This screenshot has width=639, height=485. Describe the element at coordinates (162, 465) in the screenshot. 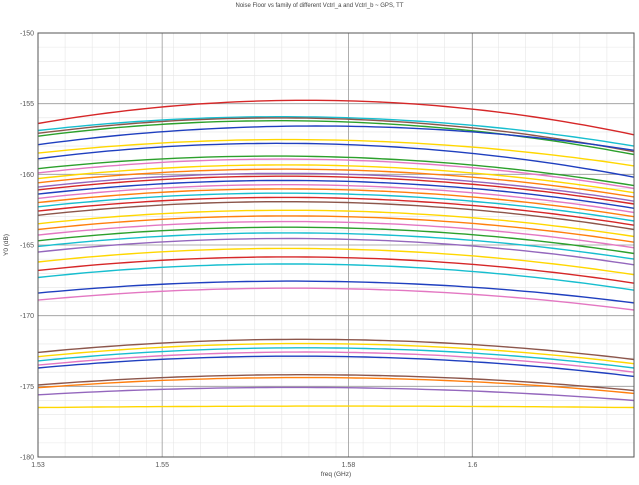

I see `x-tick-label: 1.55` at that location.